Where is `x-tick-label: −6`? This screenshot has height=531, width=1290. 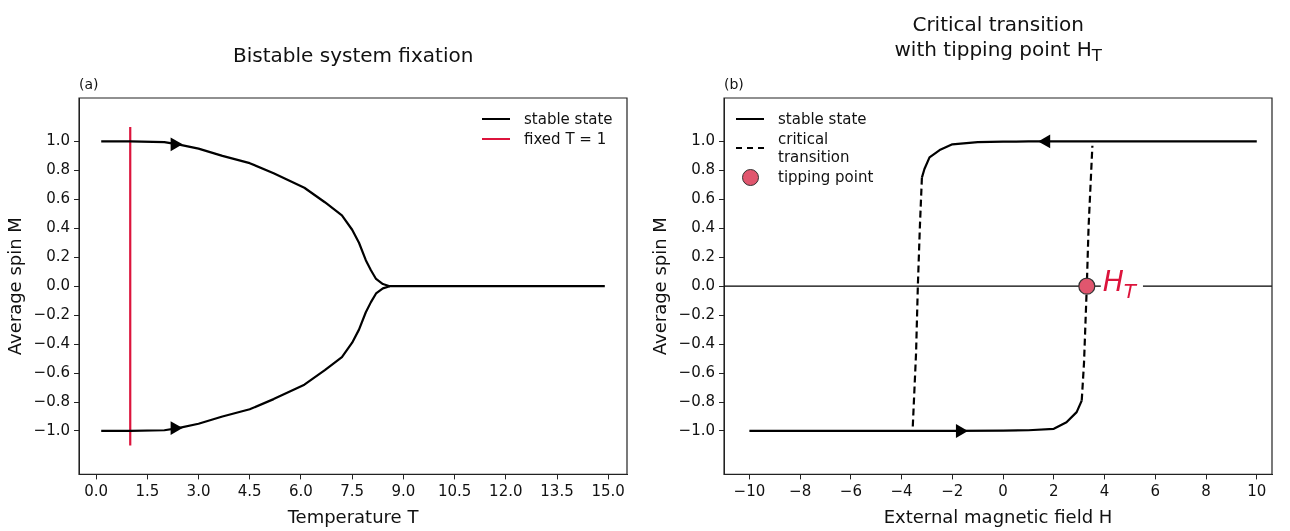 x-tick-label: −6 is located at coordinates (850, 491).